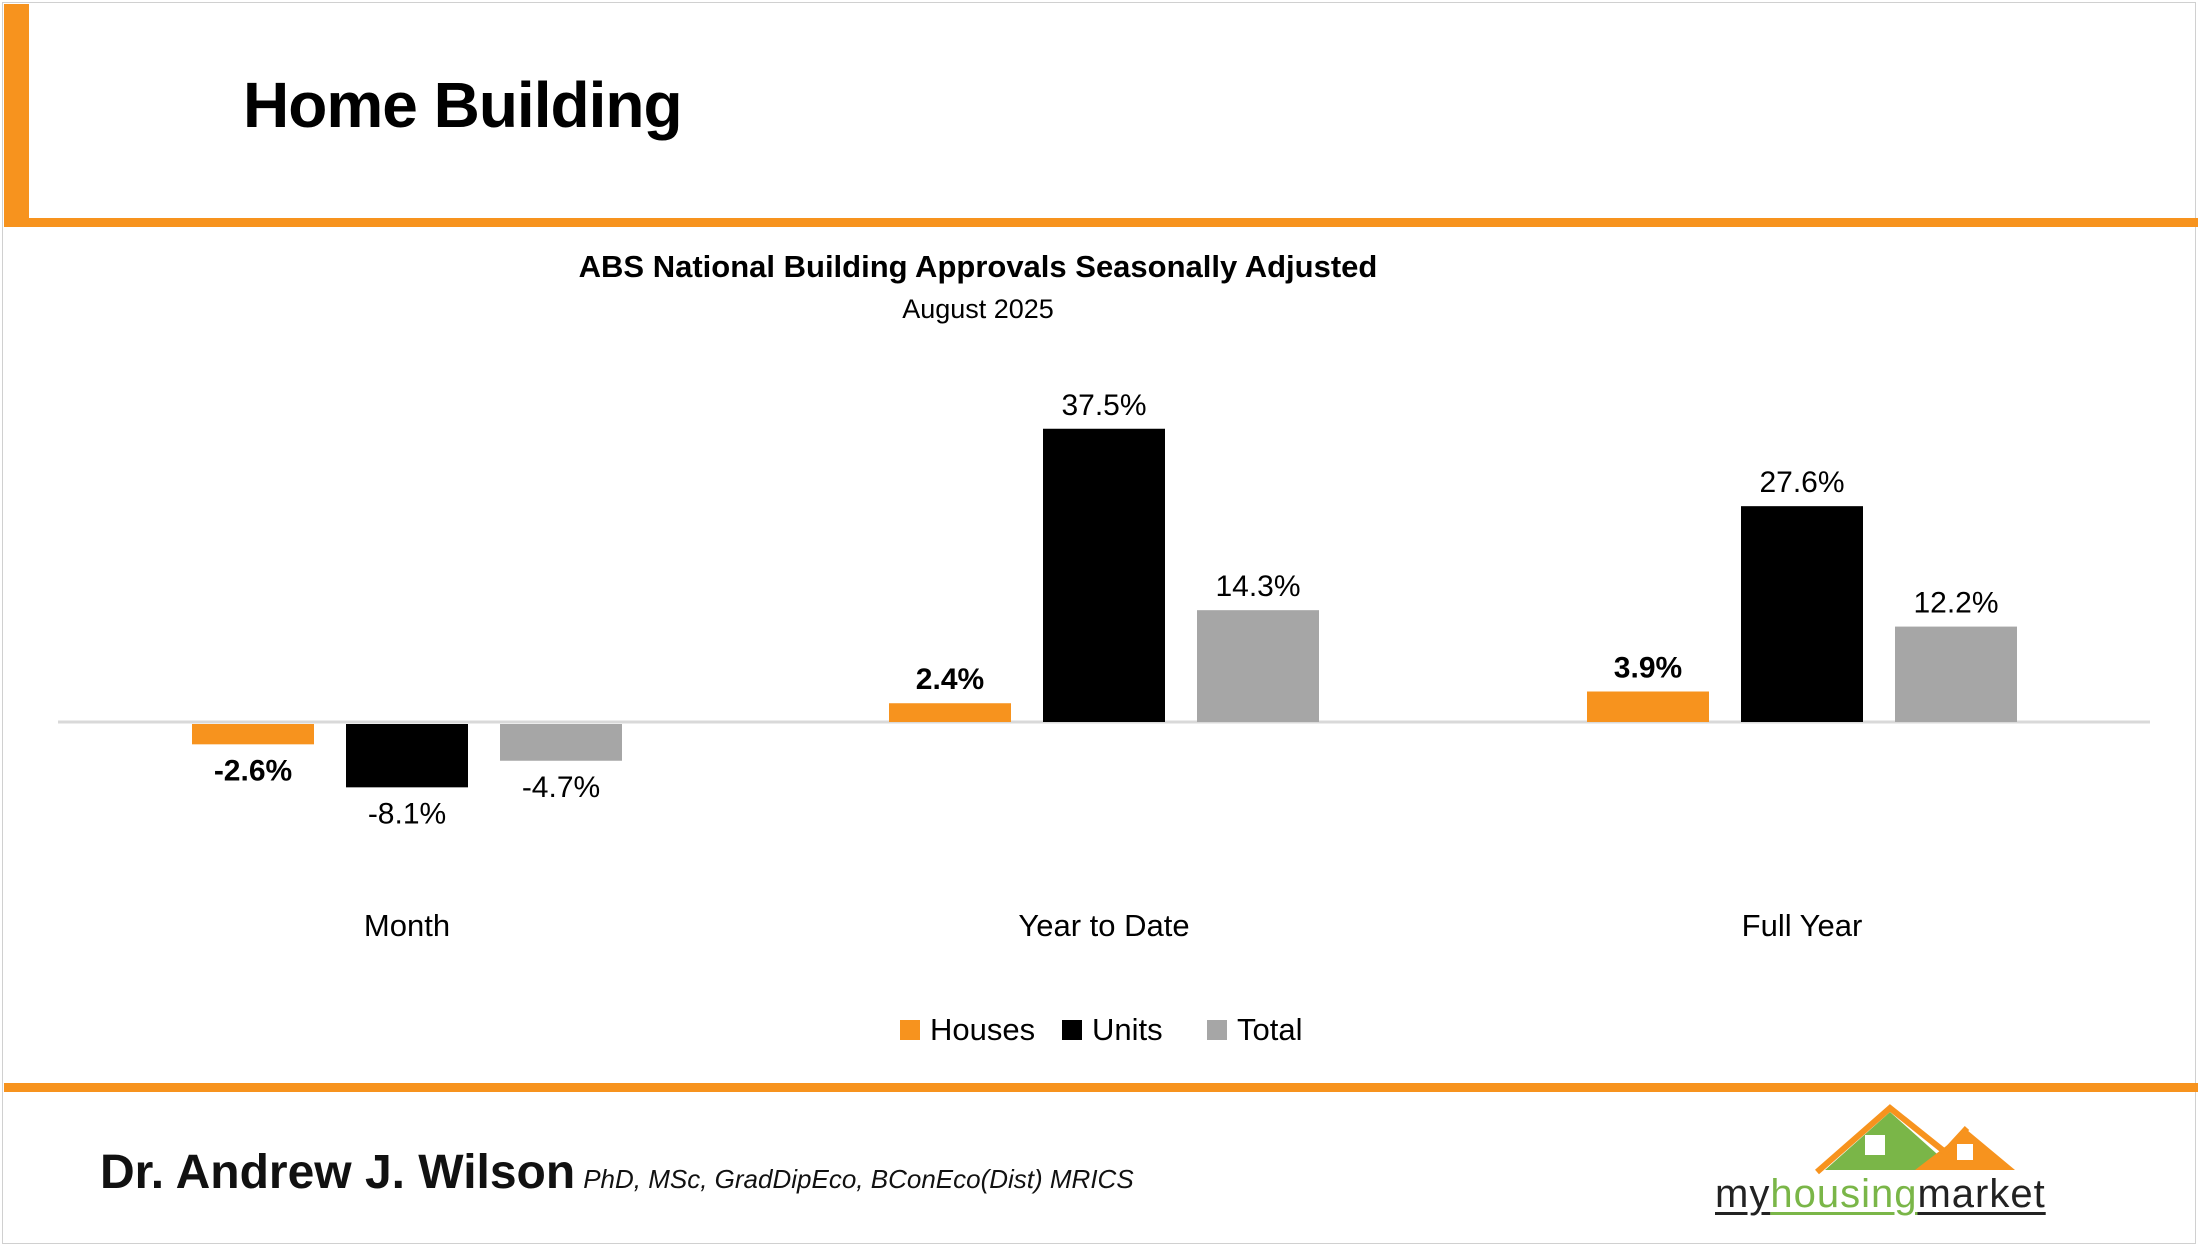  What do you see at coordinates (1103, 925) in the screenshot?
I see `category-label: Year to Date` at bounding box center [1103, 925].